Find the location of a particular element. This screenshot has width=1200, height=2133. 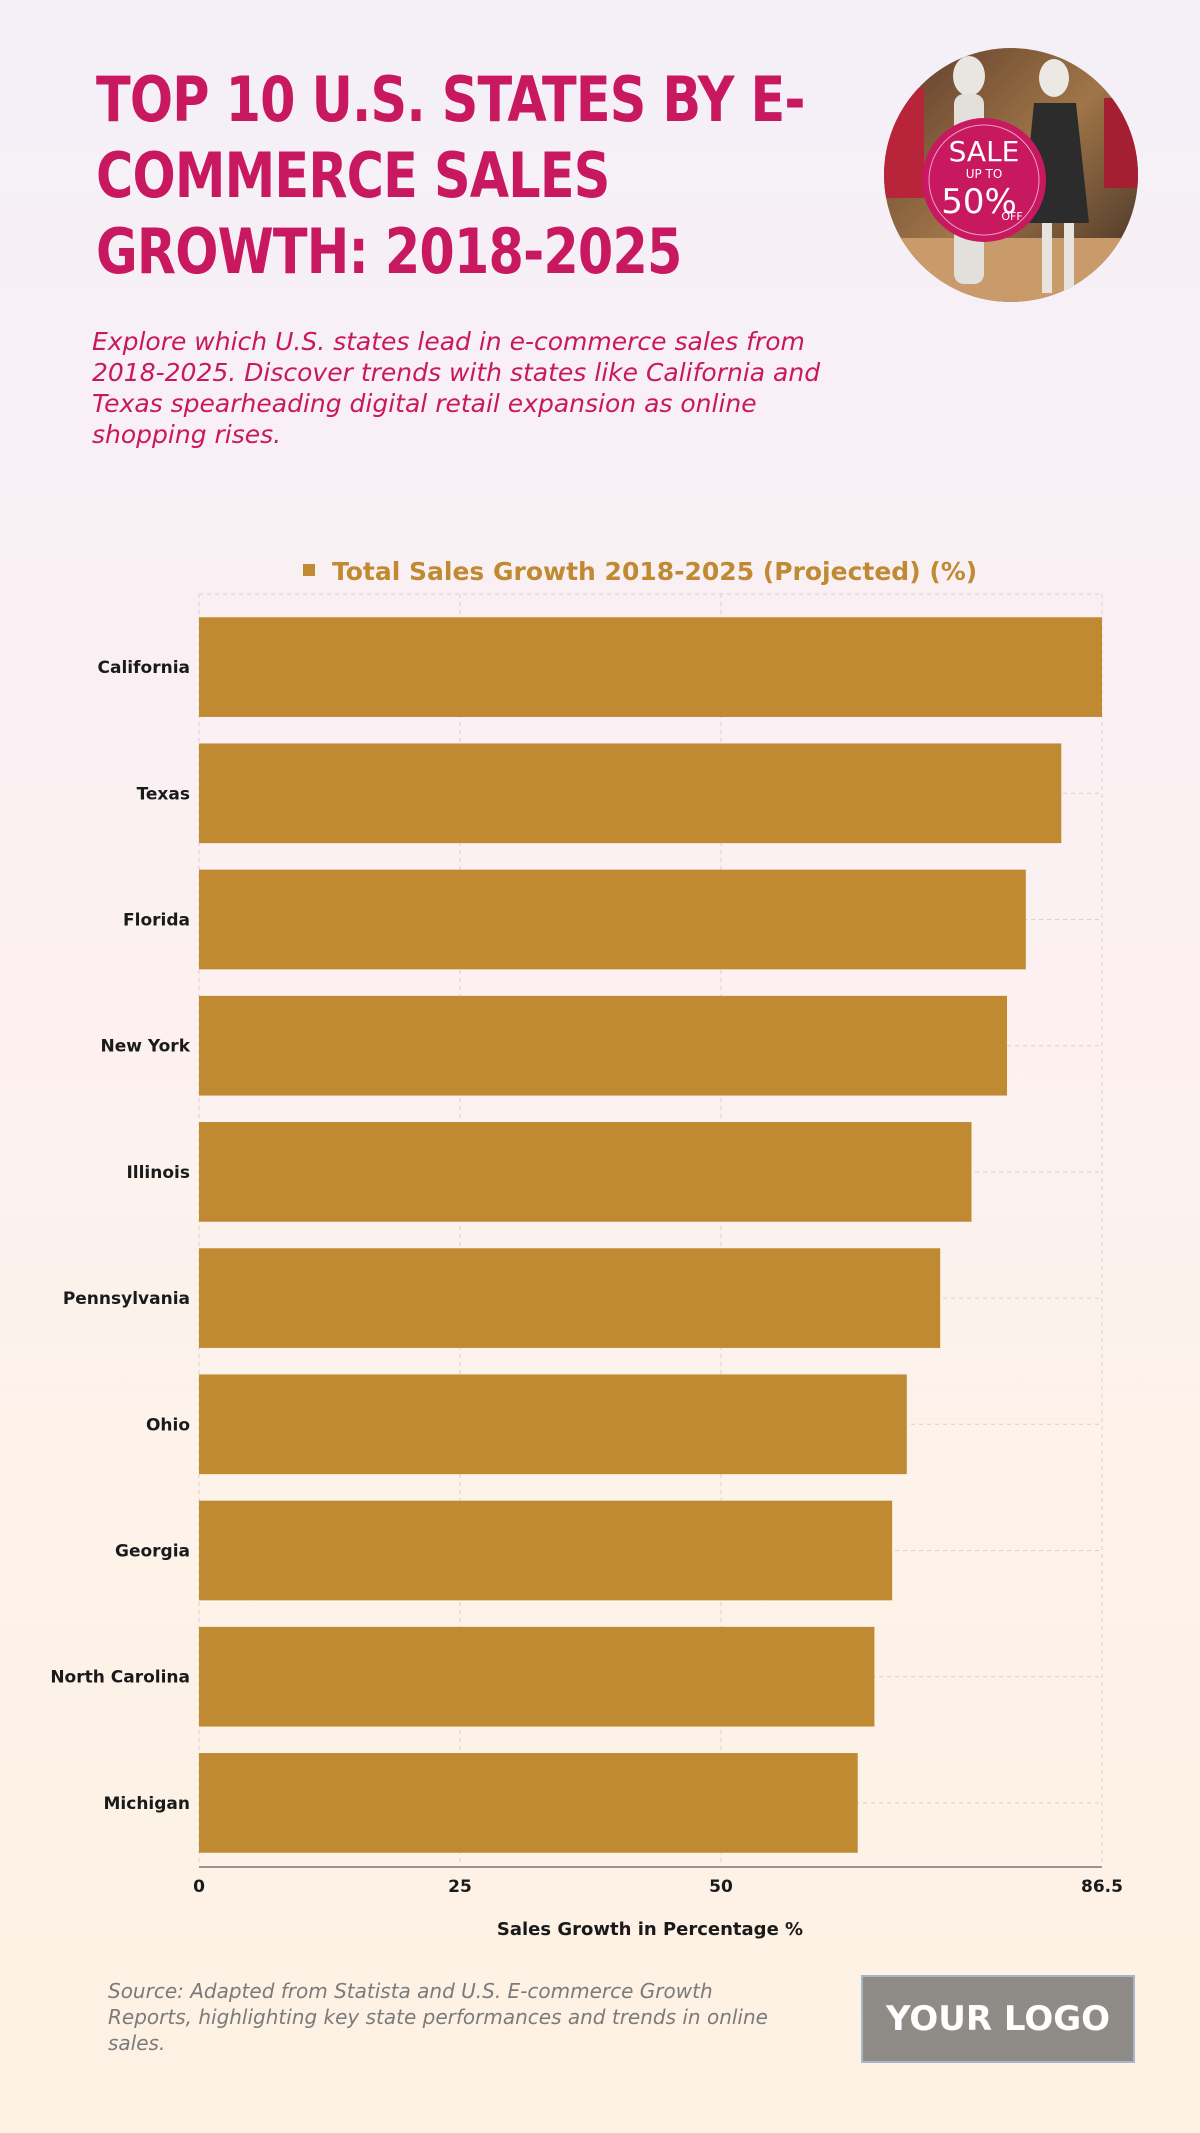

y-tick-label: Florida is located at coordinates (156, 921).